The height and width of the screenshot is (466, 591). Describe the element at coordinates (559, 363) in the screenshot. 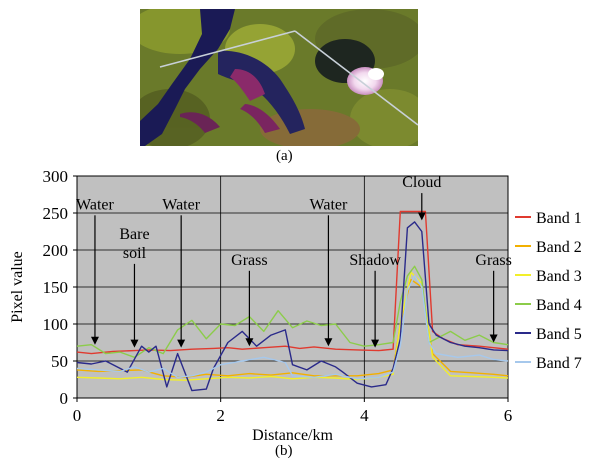

I see `legend-label: Band 7` at that location.